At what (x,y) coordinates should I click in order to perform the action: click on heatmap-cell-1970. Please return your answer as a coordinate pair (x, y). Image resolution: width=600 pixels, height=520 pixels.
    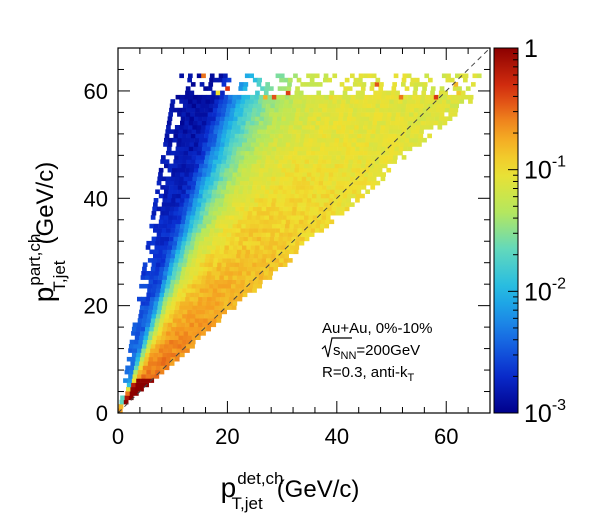
    Looking at the image, I should click on (413, 131).